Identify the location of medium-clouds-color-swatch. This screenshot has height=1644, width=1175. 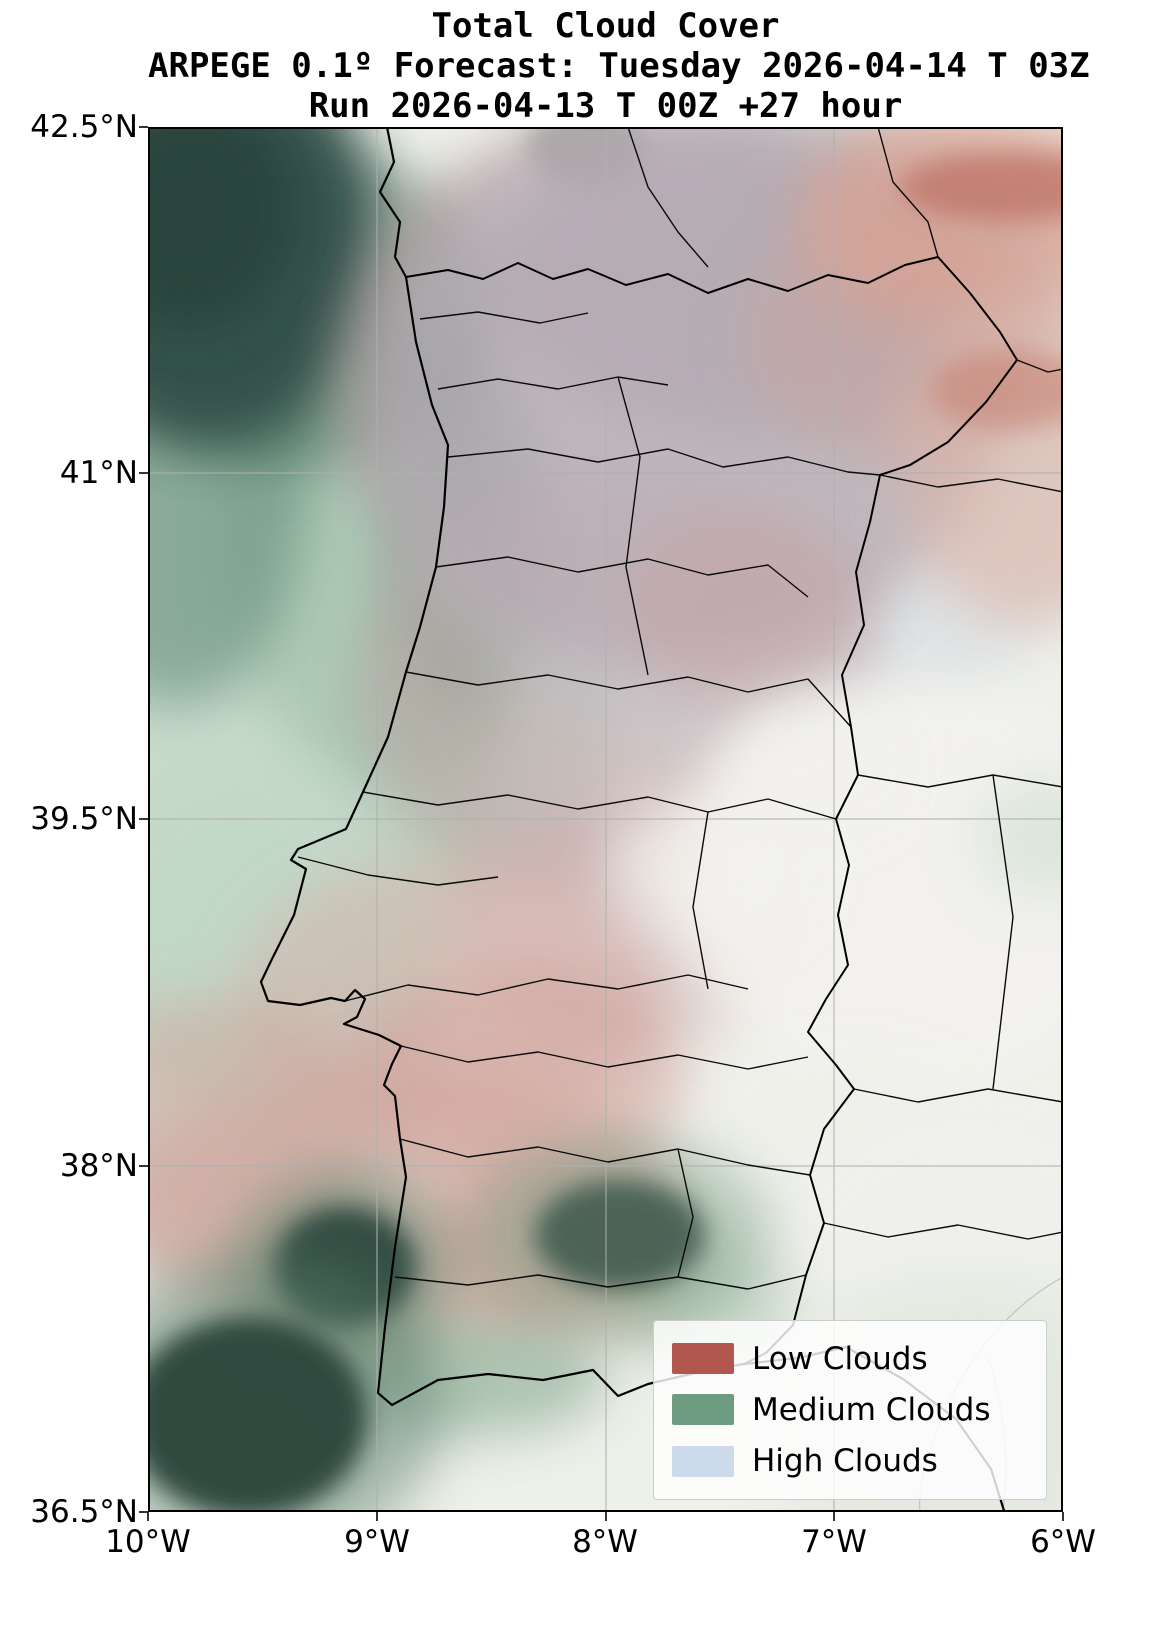
(703, 1410).